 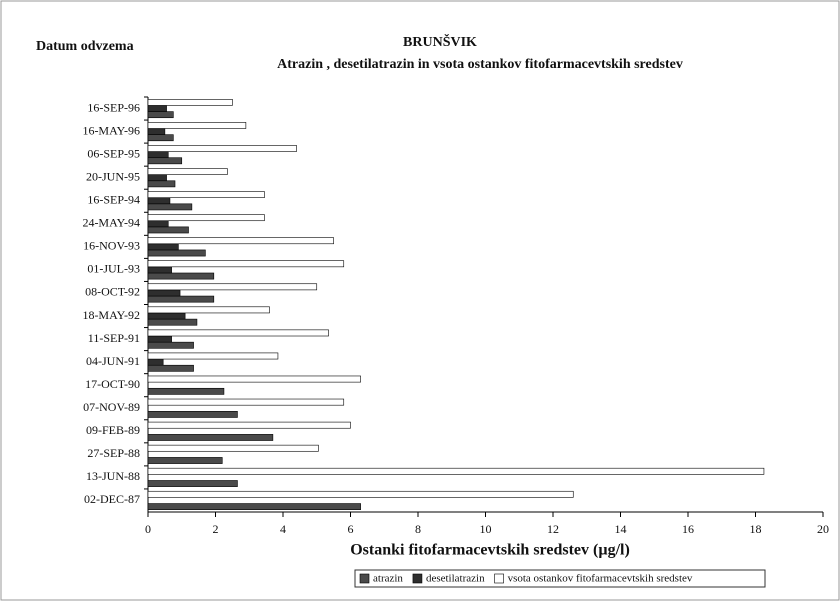 I want to click on x-tick-label: 12, so click(x=553, y=529).